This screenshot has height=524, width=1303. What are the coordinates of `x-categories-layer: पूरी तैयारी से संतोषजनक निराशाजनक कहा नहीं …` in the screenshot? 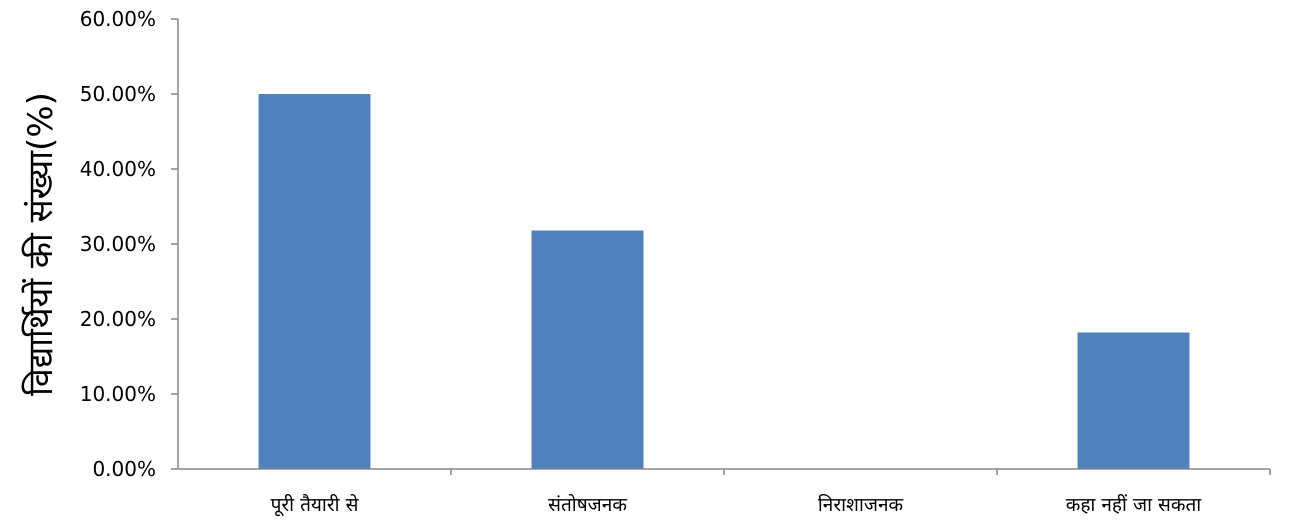 It's located at (771, 493).